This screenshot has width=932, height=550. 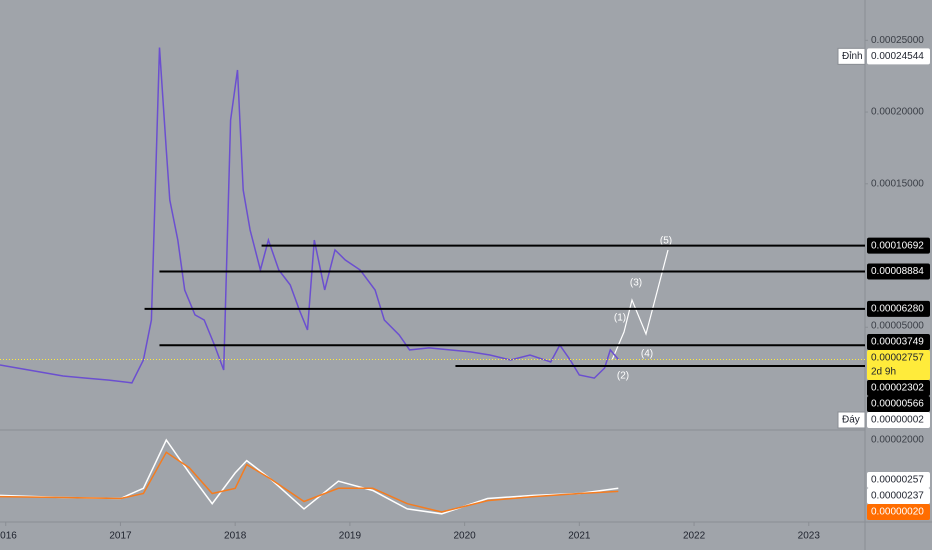 I want to click on level-label: 0.00000566, so click(x=897, y=404).